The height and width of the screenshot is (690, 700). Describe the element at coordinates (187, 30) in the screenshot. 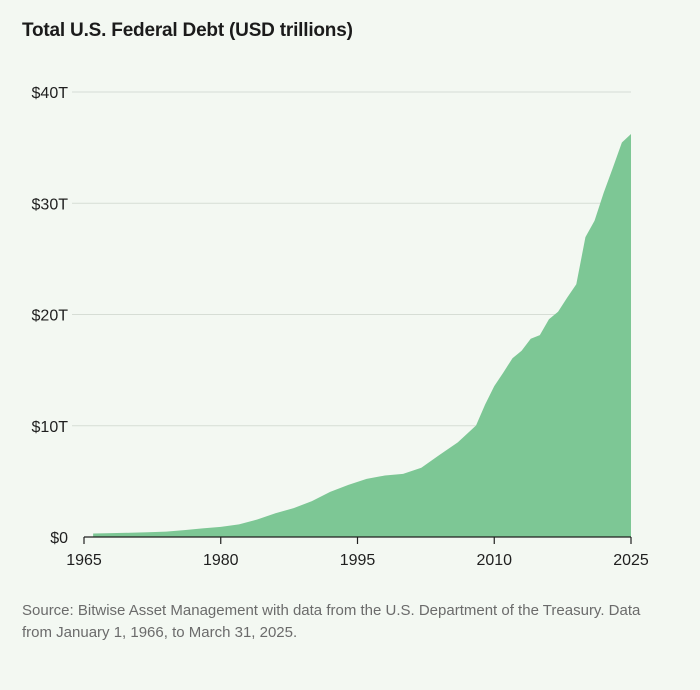

I see `chart-title: Total U.S. Federal Debt (USD trillions)` at that location.